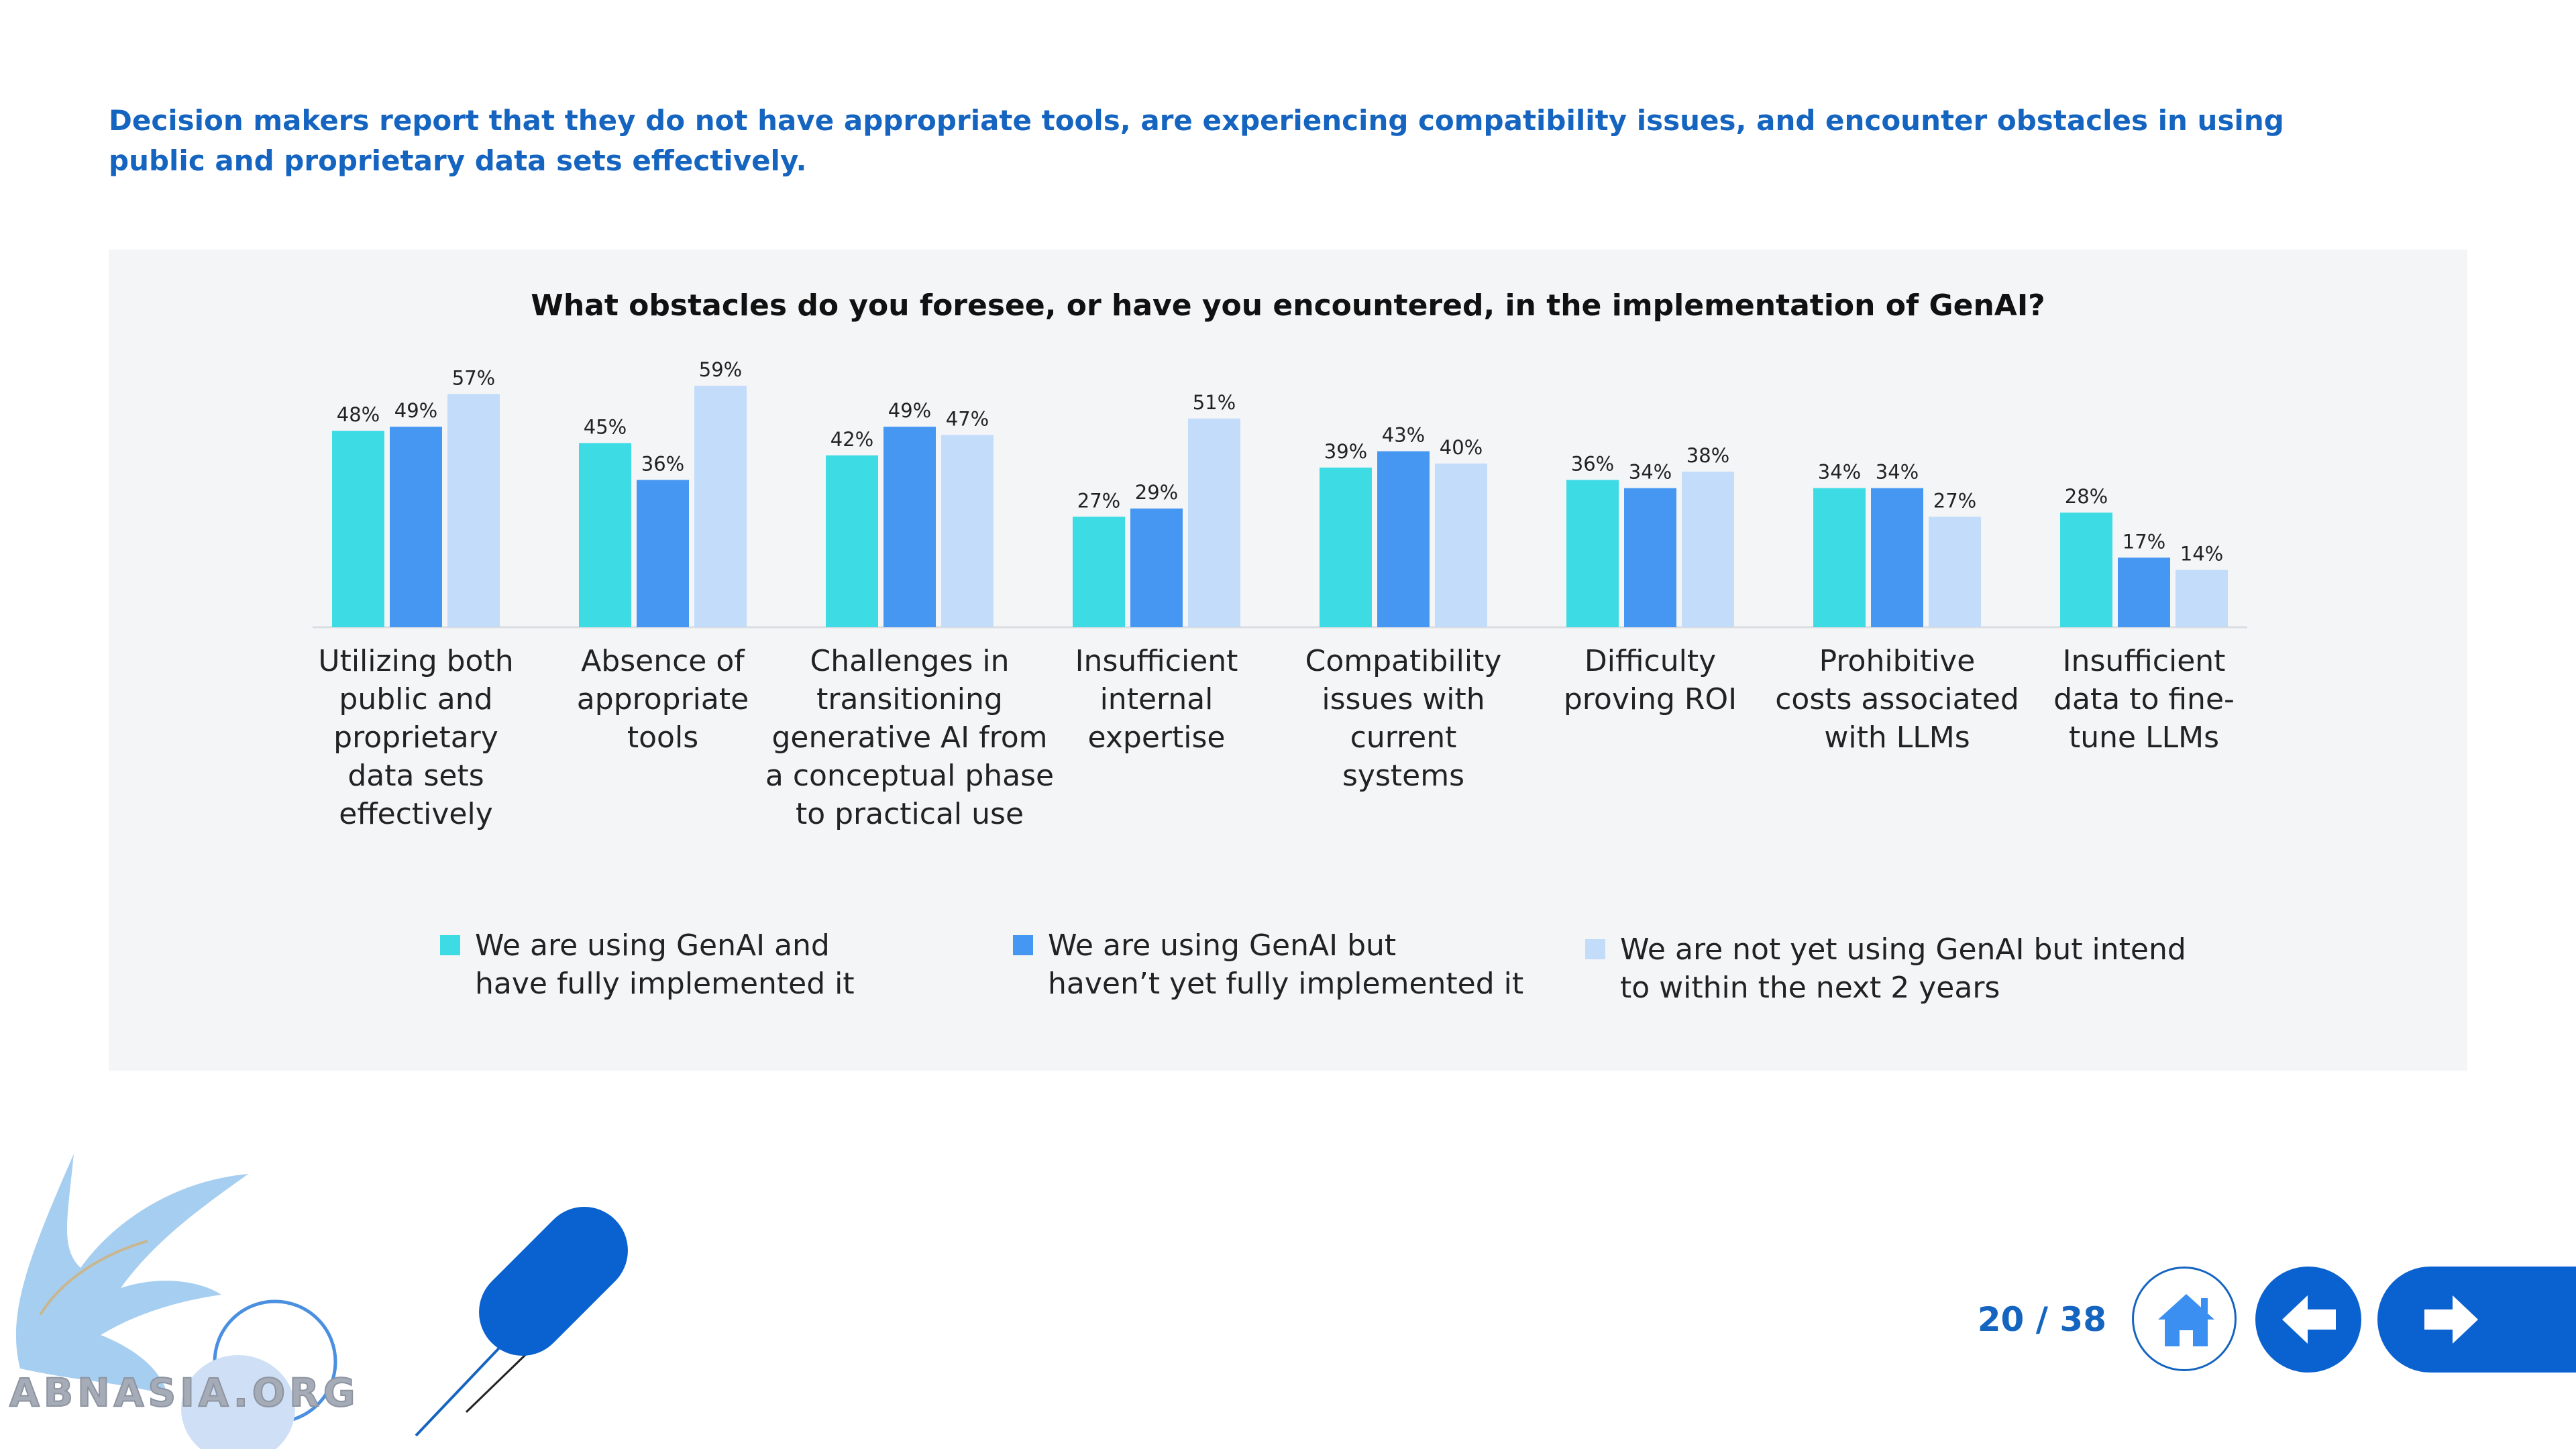 The height and width of the screenshot is (1449, 2576). Describe the element at coordinates (1156, 492) in the screenshot. I see `value-label: 29%` at that location.